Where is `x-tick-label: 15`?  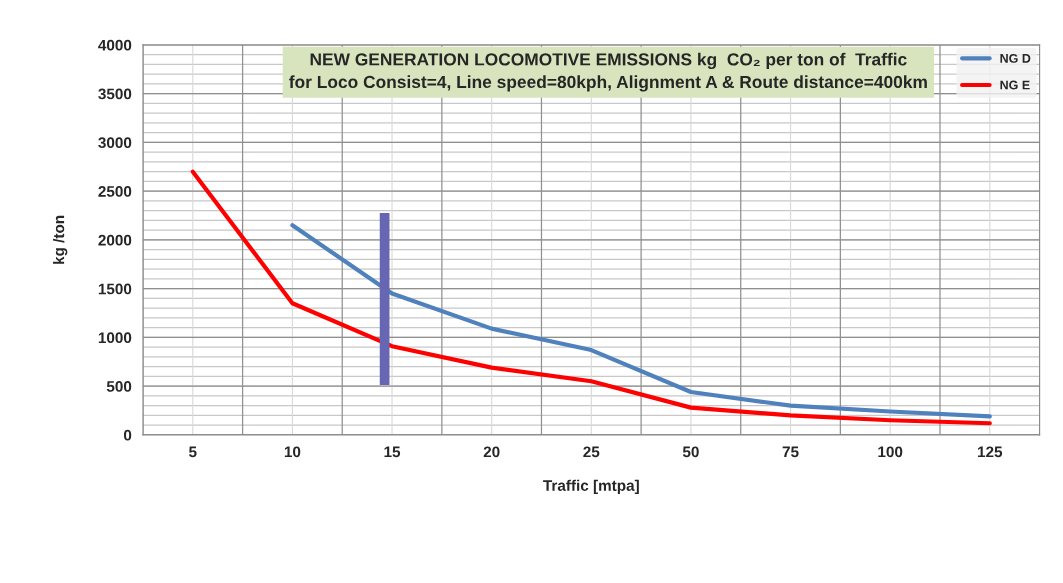 x-tick-label: 15 is located at coordinates (392, 452).